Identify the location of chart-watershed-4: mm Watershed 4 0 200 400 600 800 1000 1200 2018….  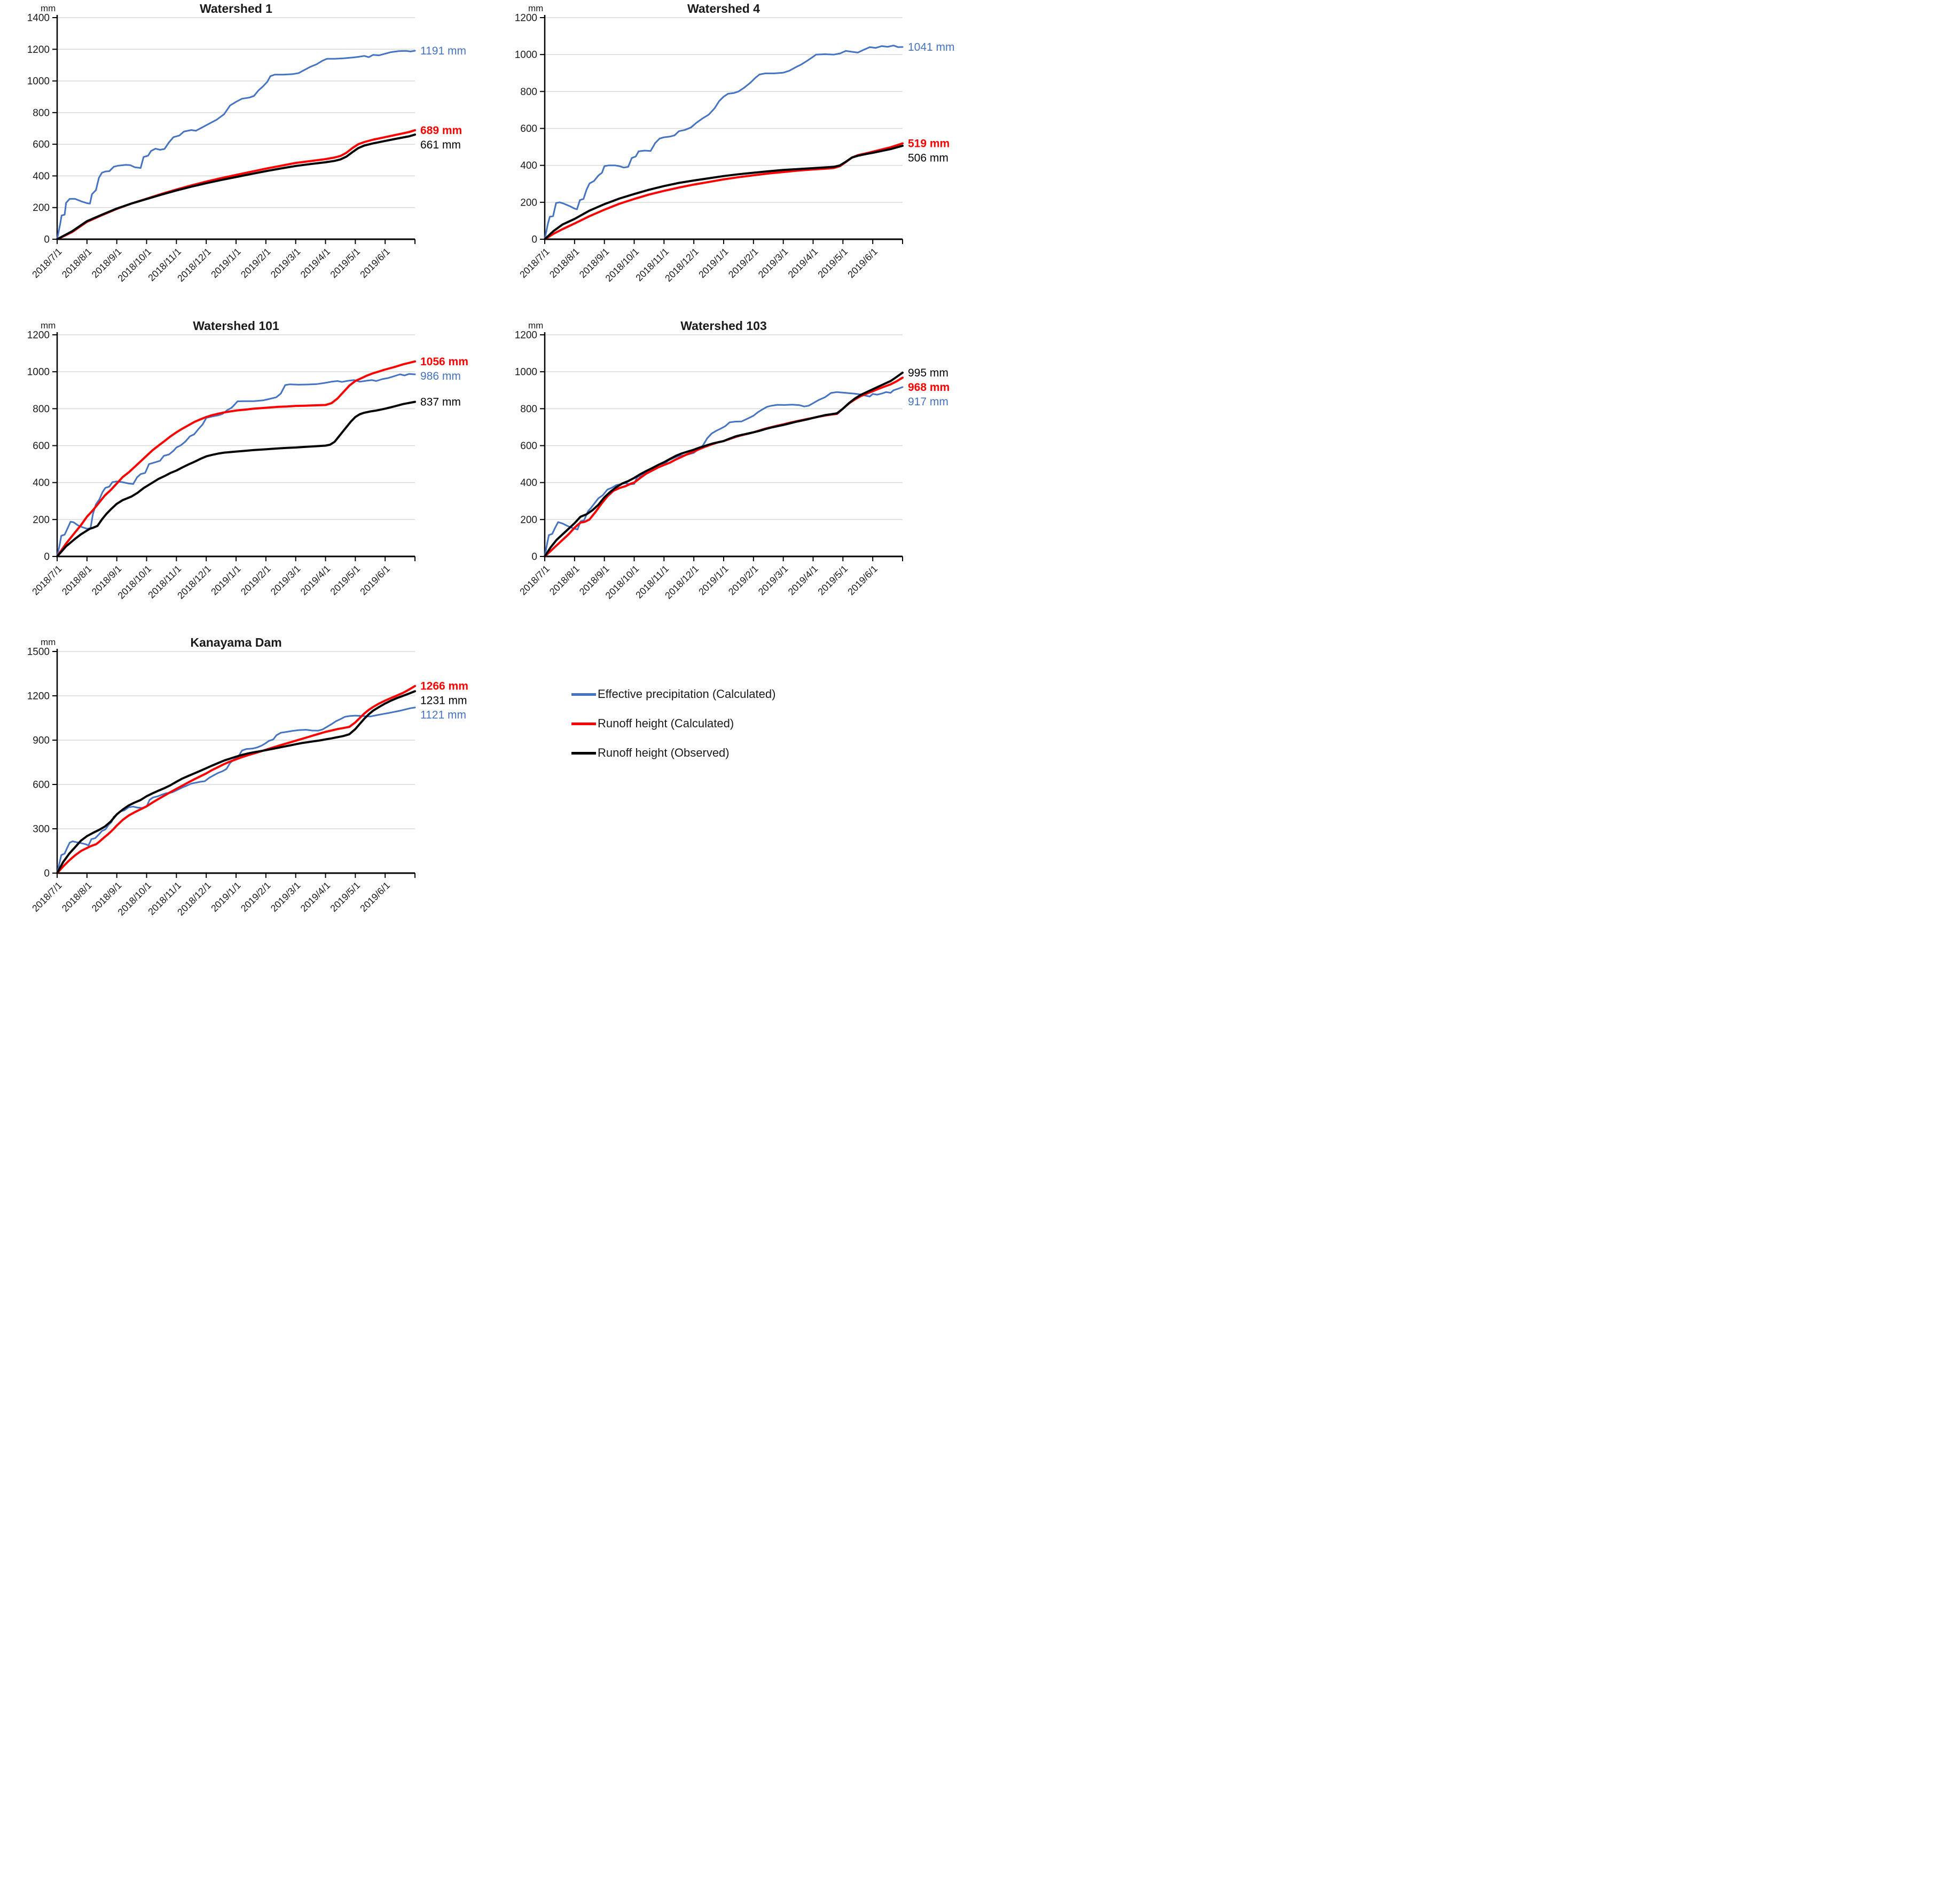
(735, 160).